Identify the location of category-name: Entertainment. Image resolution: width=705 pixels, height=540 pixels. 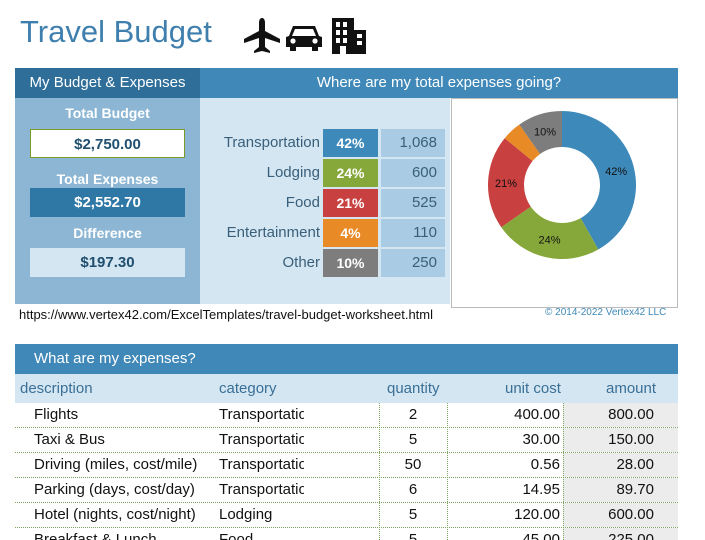
(273, 232).